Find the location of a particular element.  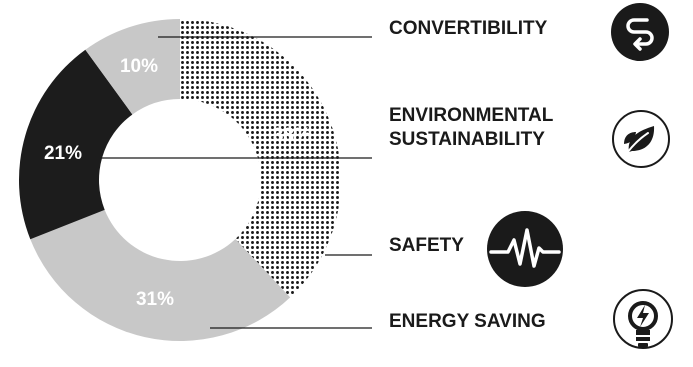

category-label-energy-saving: ENERGY SAVING is located at coordinates (467, 322).